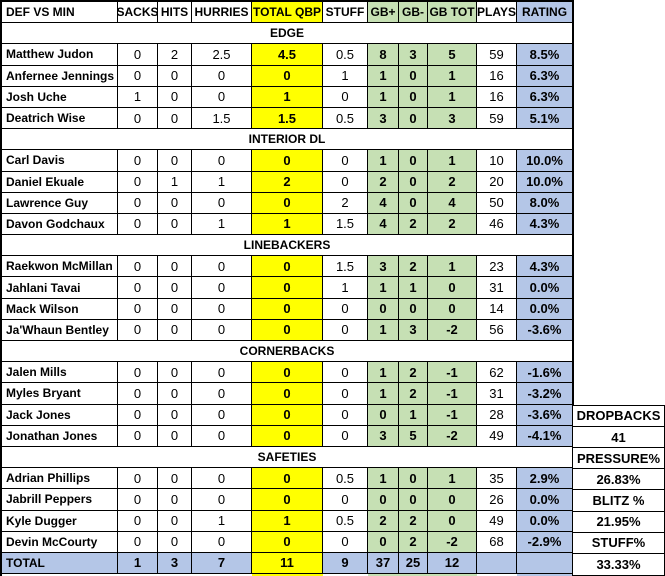  What do you see at coordinates (345, 288) in the screenshot?
I see `stuff-cell: 1` at bounding box center [345, 288].